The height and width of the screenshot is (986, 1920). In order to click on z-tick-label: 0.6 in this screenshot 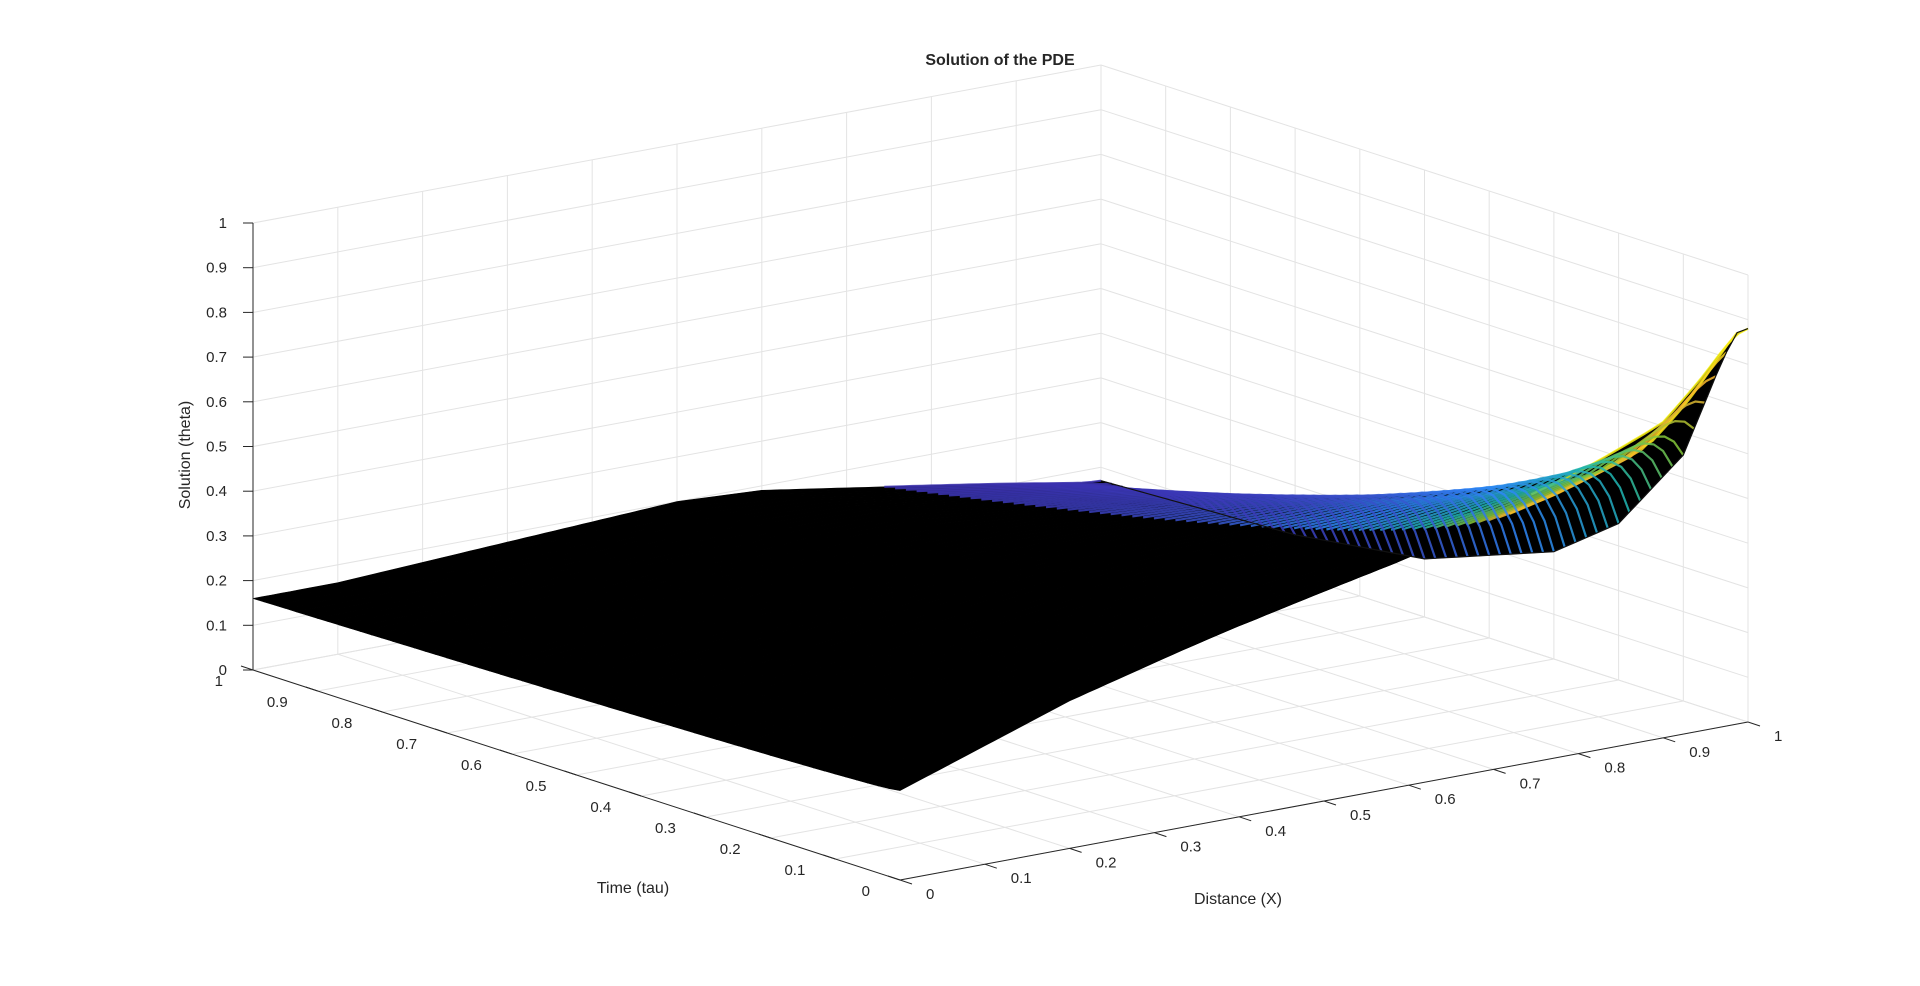, I will do `click(216, 402)`.